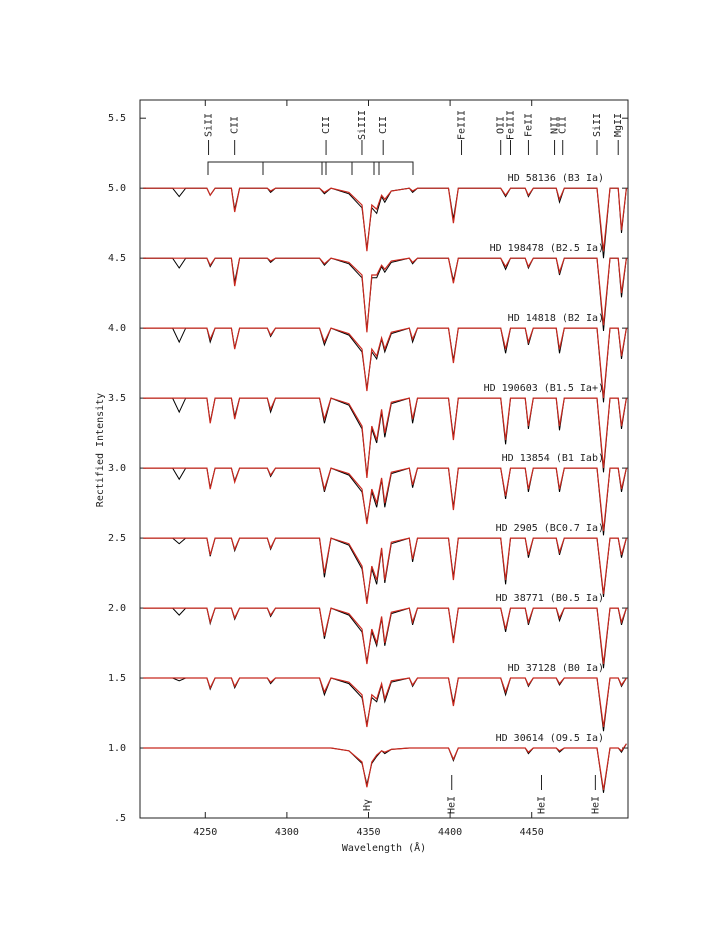  I want to click on y-axis-title: Rectified Intensity, so click(100, 450).